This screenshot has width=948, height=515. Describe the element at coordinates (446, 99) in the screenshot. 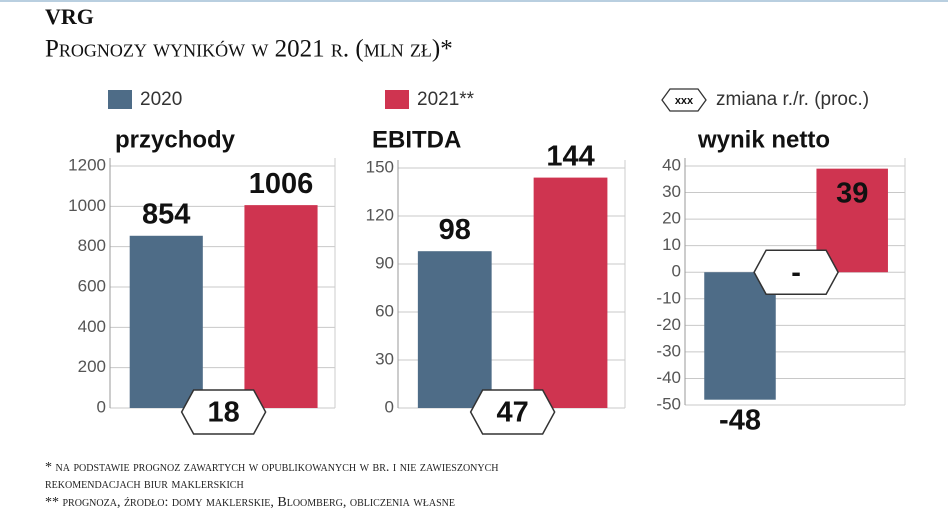

I see `legend-label: 2021**` at that location.